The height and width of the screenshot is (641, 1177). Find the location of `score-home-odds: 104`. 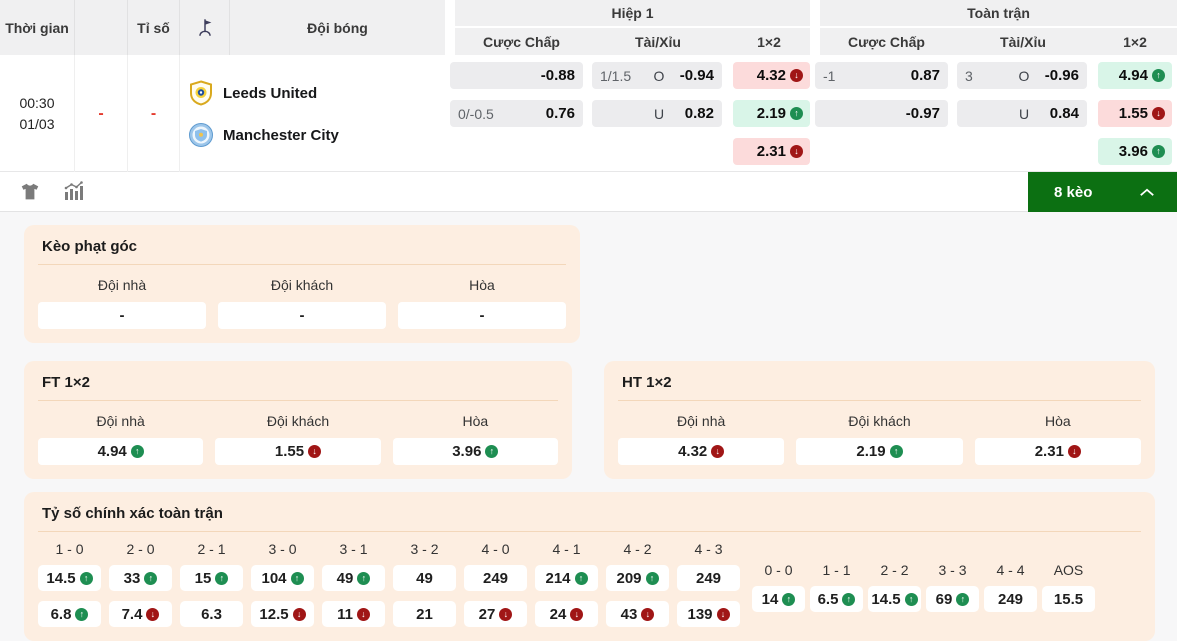

score-home-odds: 104 is located at coordinates (282, 578).